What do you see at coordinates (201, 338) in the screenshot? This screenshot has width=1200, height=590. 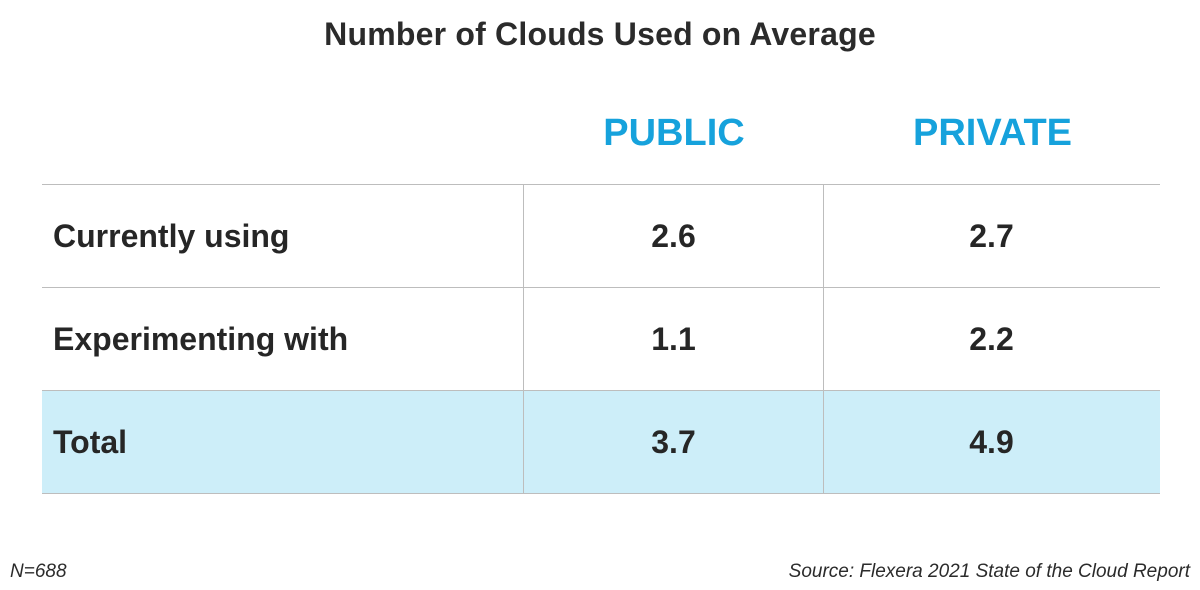 I see `row-label: Experimenting with` at bounding box center [201, 338].